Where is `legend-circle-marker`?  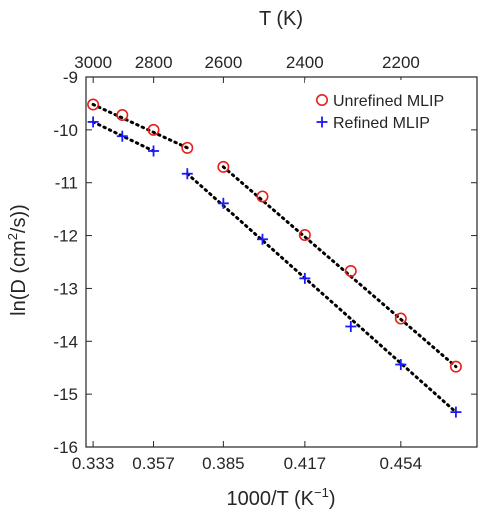 legend-circle-marker is located at coordinates (321, 100).